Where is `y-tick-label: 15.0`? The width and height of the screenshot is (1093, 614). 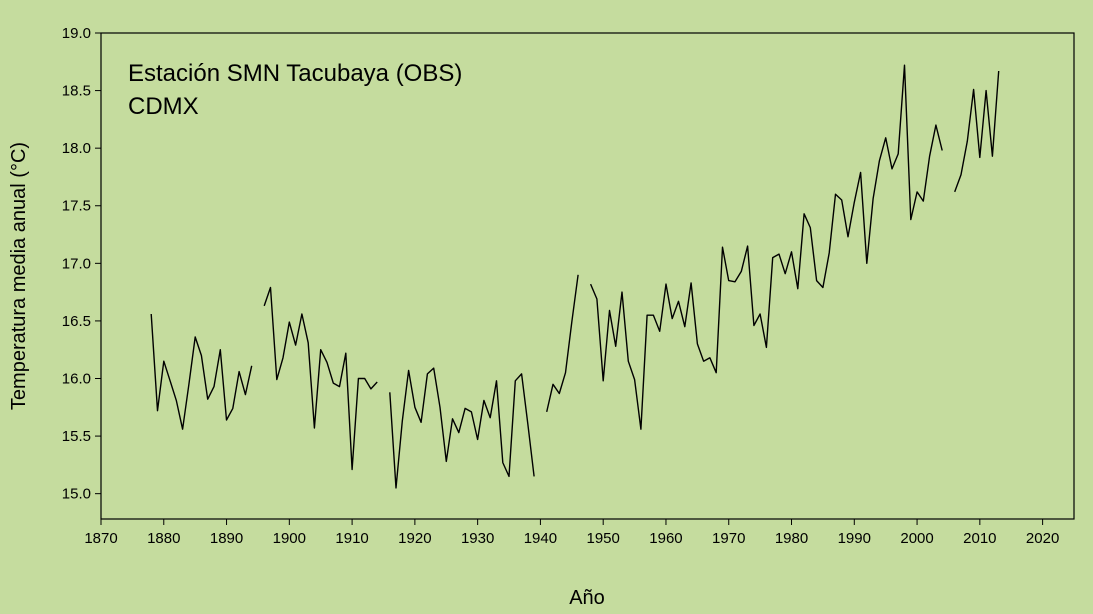 y-tick-label: 15.0 is located at coordinates (76, 494).